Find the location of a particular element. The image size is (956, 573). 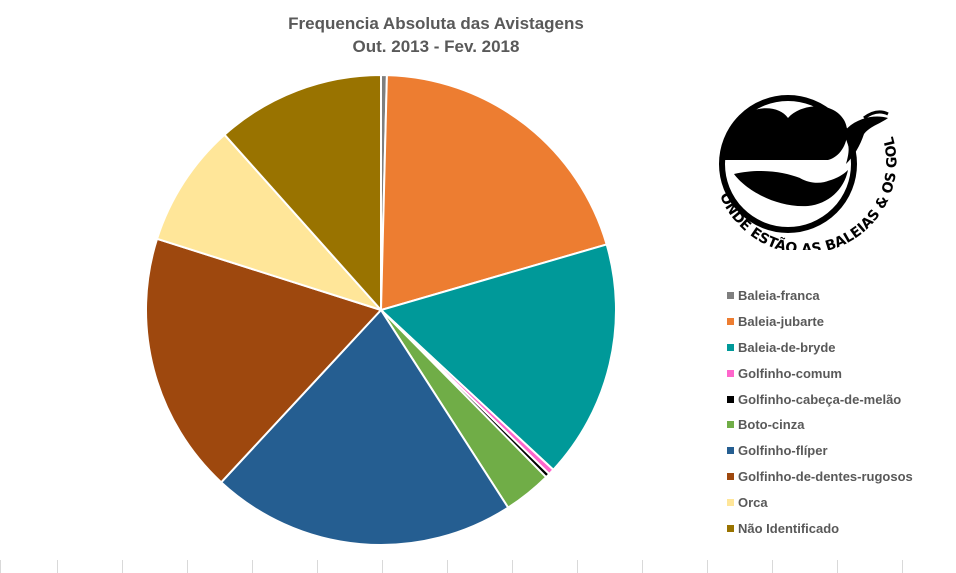

pie-slice-orca is located at coordinates (269, 222).